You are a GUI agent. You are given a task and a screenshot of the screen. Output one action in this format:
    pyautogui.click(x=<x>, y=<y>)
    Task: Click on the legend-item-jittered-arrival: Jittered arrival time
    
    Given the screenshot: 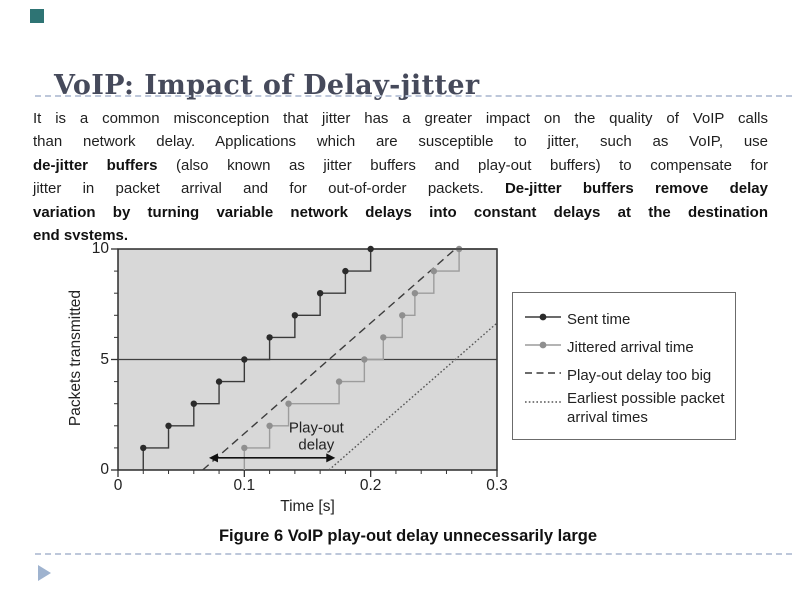 What is the action you would take?
    pyautogui.click(x=627, y=347)
    